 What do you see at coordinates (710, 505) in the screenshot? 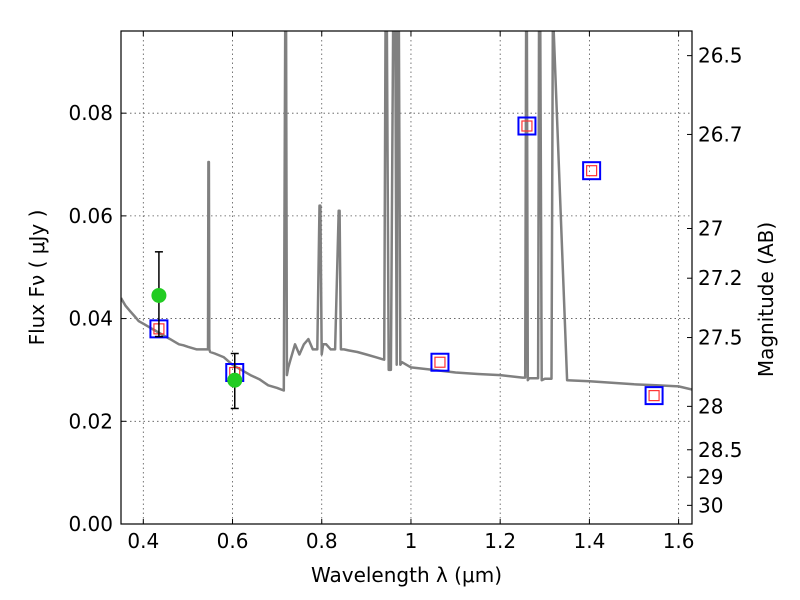
I see `mag-tick-label: 30` at bounding box center [710, 505].